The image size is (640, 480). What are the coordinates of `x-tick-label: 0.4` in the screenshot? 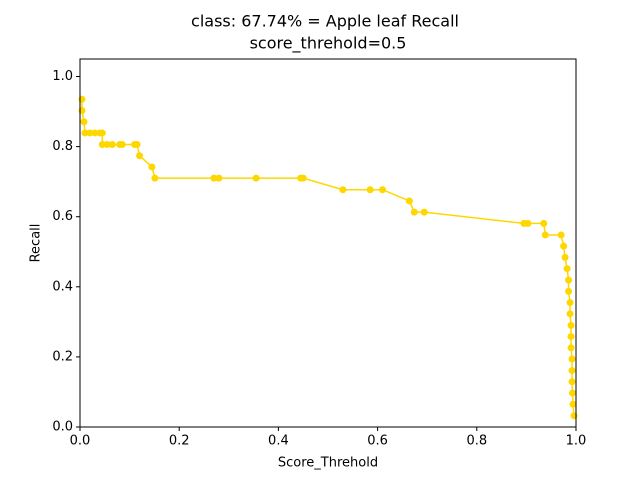 It's located at (278, 441).